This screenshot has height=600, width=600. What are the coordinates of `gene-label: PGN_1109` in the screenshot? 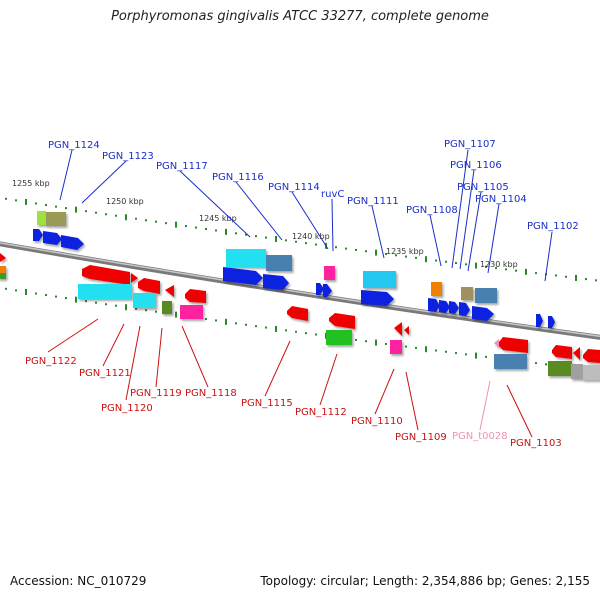 It's located at (421, 437).